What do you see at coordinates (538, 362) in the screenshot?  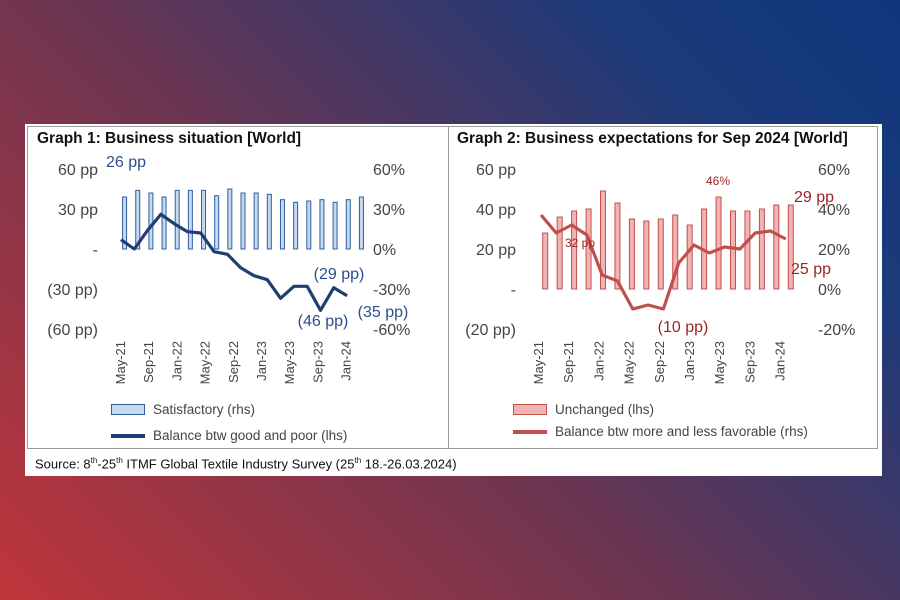 I see `chart2-x-tick-label: May-21` at bounding box center [538, 362].